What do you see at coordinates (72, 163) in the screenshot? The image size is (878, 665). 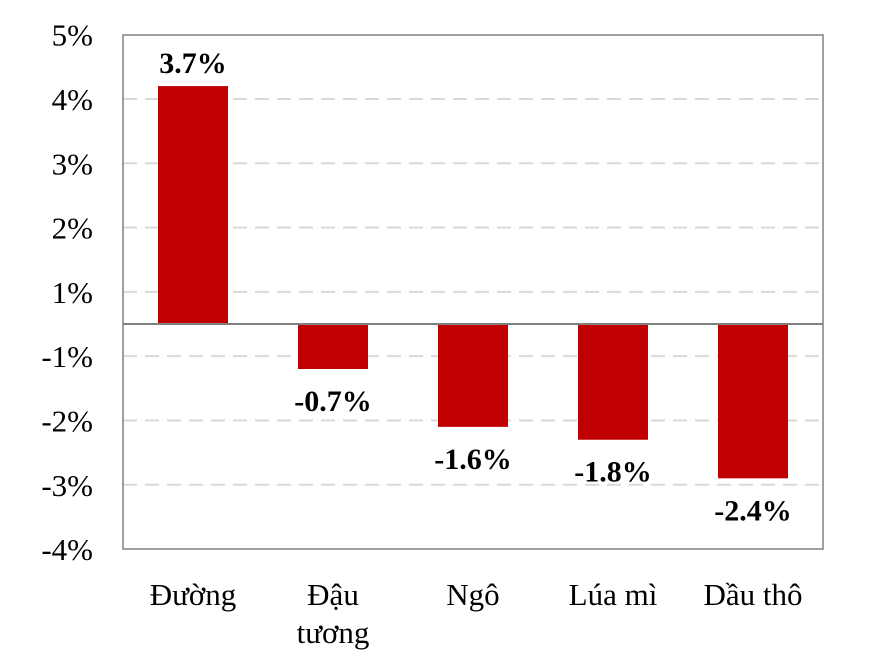 I see `y-tick-label: 3%` at bounding box center [72, 163].